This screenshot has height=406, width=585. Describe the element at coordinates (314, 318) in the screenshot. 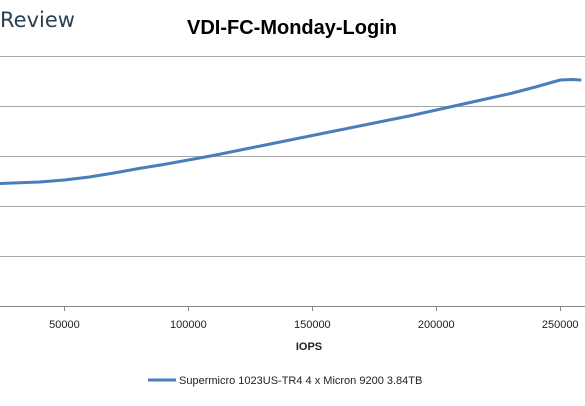

I see `x-axis-ticks: 50000 100000 150000 200000 250000` at that location.